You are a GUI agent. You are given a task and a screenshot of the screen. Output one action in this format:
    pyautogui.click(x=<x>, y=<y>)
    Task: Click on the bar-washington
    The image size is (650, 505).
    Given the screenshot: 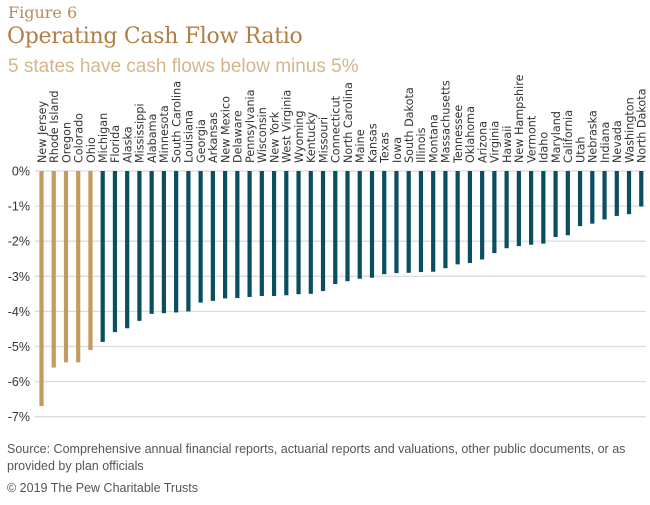 What is the action you would take?
    pyautogui.click(x=629, y=193)
    